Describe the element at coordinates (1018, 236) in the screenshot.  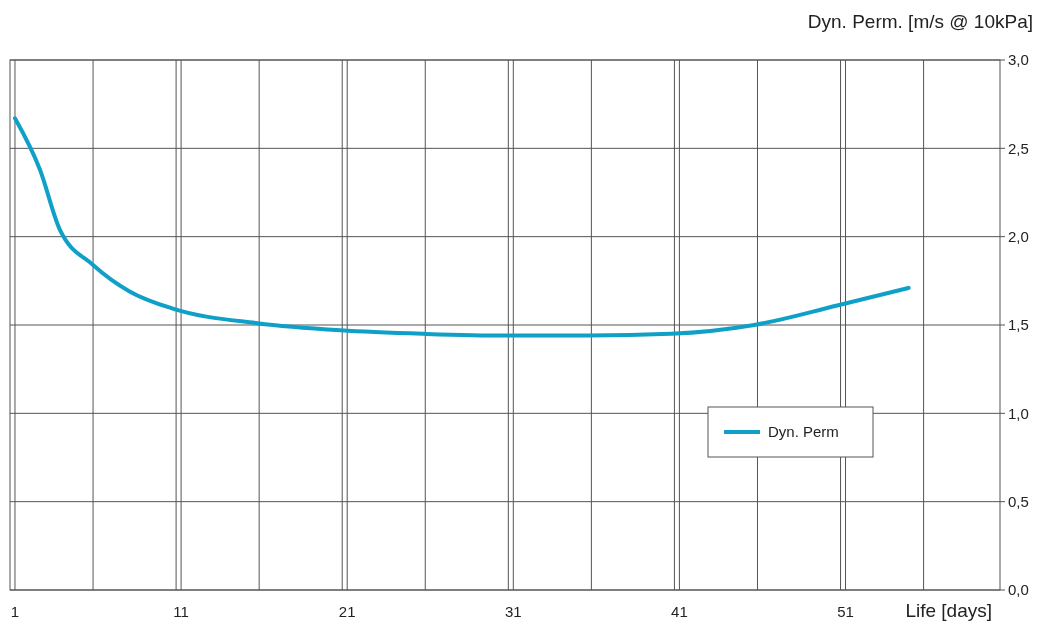
I see `y-tick-label: 2,0` at that location.